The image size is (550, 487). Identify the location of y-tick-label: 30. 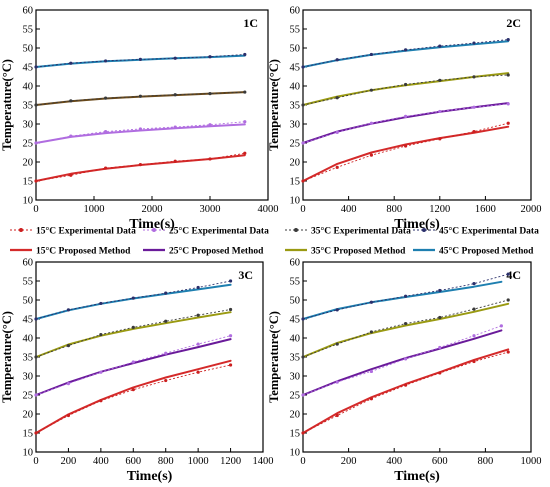
(295, 125).